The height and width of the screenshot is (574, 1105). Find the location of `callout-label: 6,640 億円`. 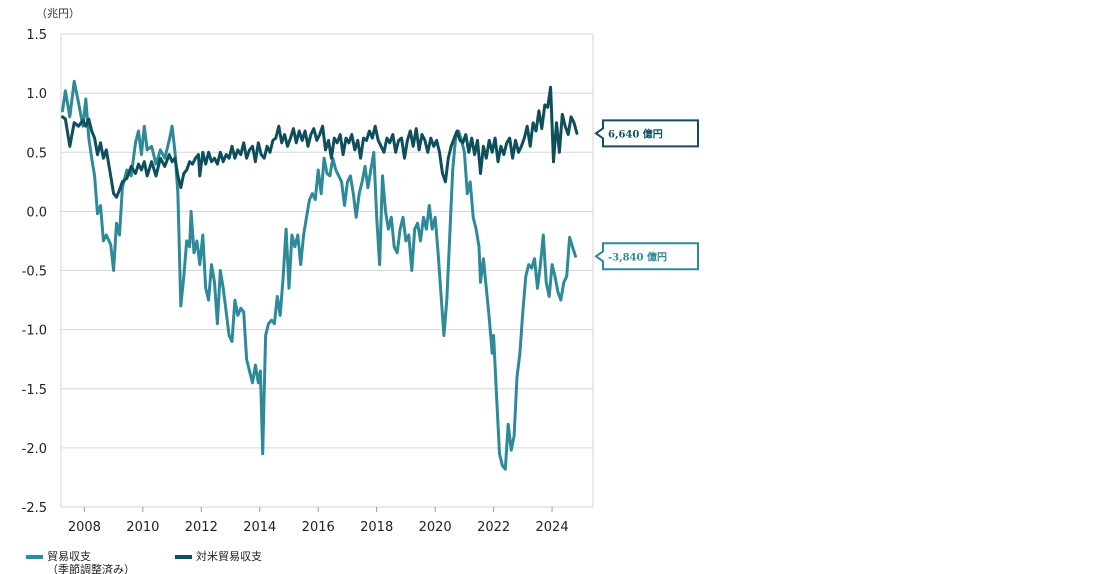

callout-label: 6,640 億円 is located at coordinates (635, 133).